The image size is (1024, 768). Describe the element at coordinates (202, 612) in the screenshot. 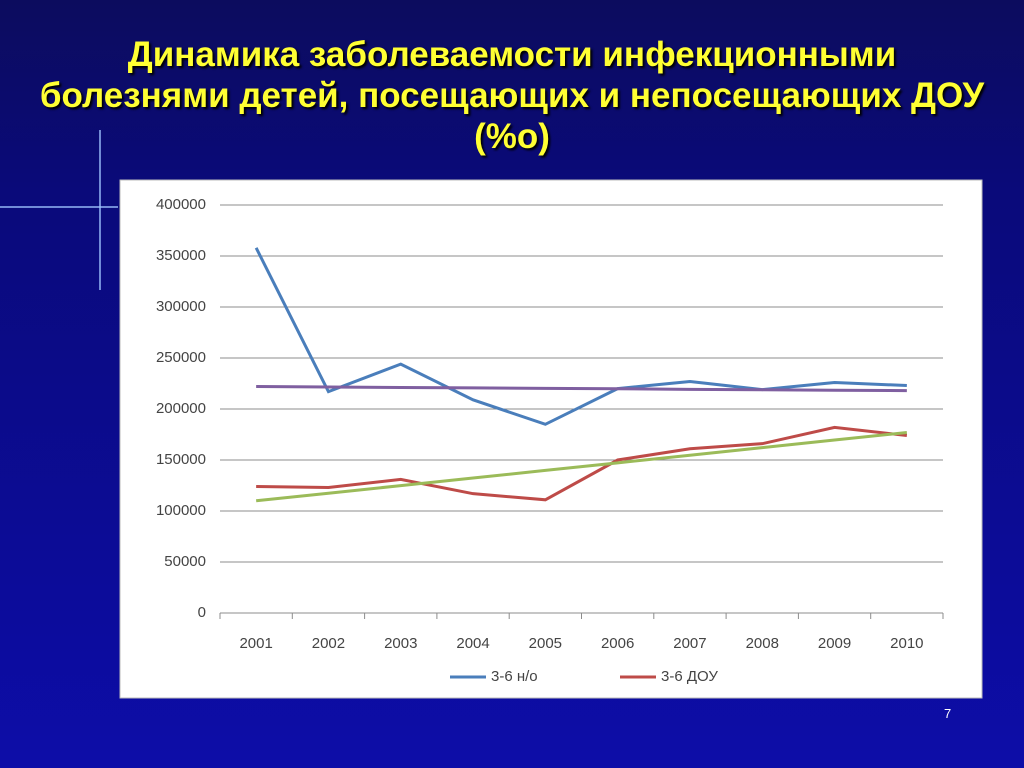

I see `y-tick-label: 0` at that location.